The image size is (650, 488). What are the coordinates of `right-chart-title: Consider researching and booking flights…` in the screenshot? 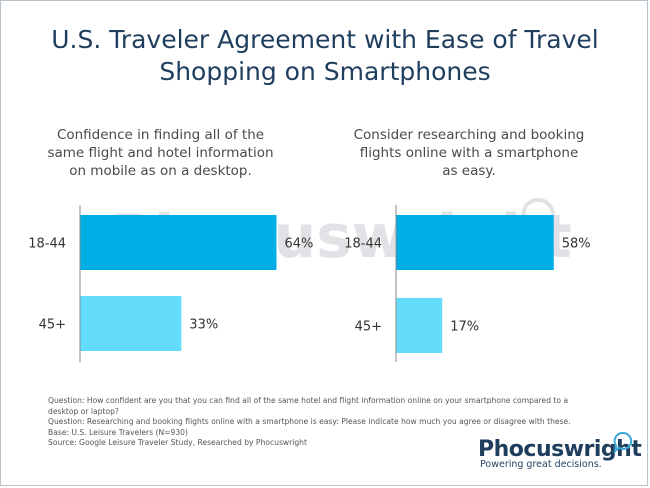 It's located at (469, 153).